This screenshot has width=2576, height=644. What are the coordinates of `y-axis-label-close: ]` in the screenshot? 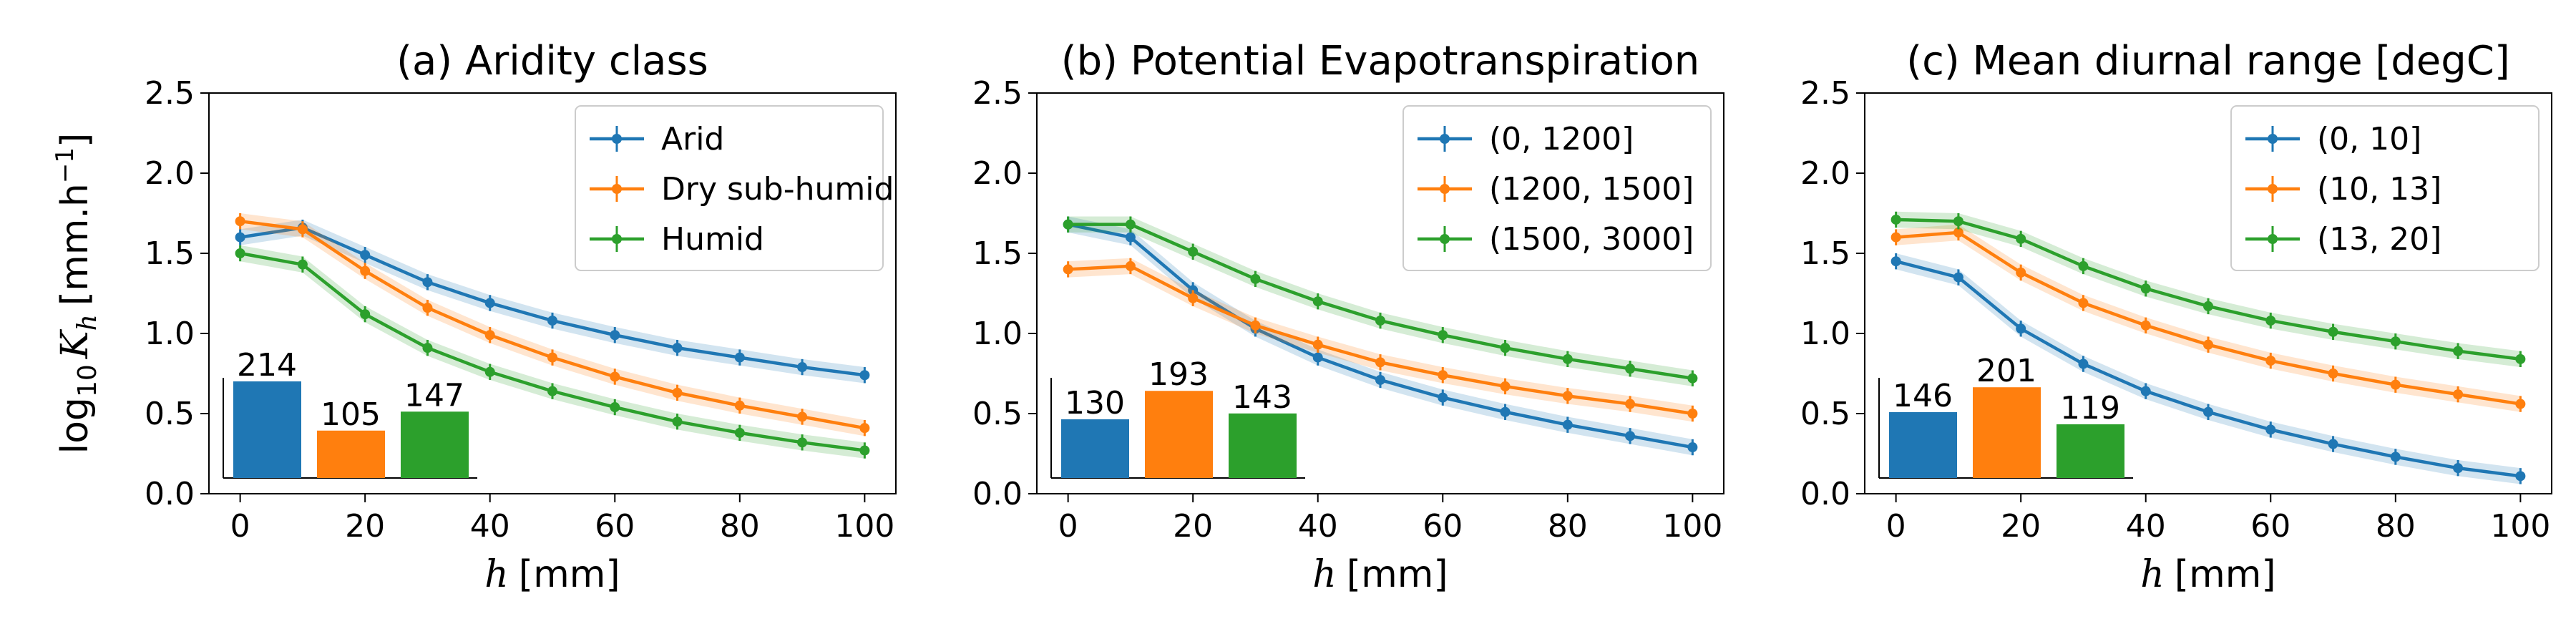 It's located at (75, 140).